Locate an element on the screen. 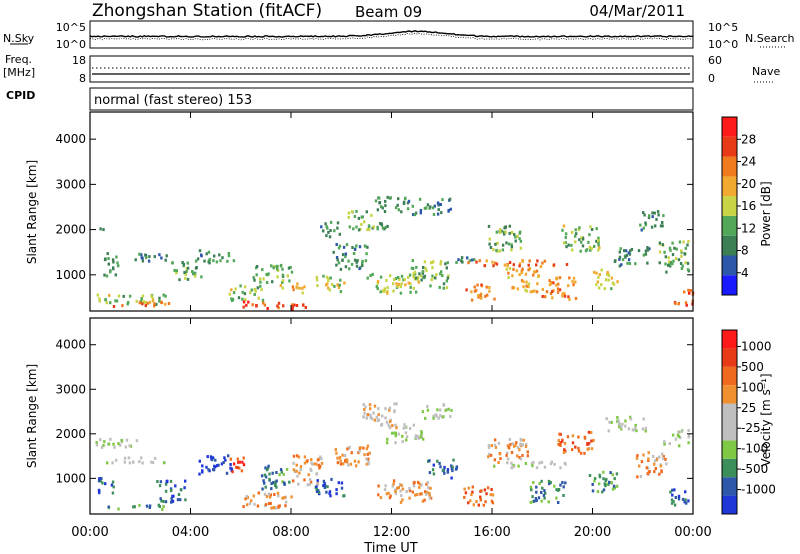 The height and width of the screenshot is (554, 800). colorbar-tick-label: 1000 is located at coordinates (756, 346).